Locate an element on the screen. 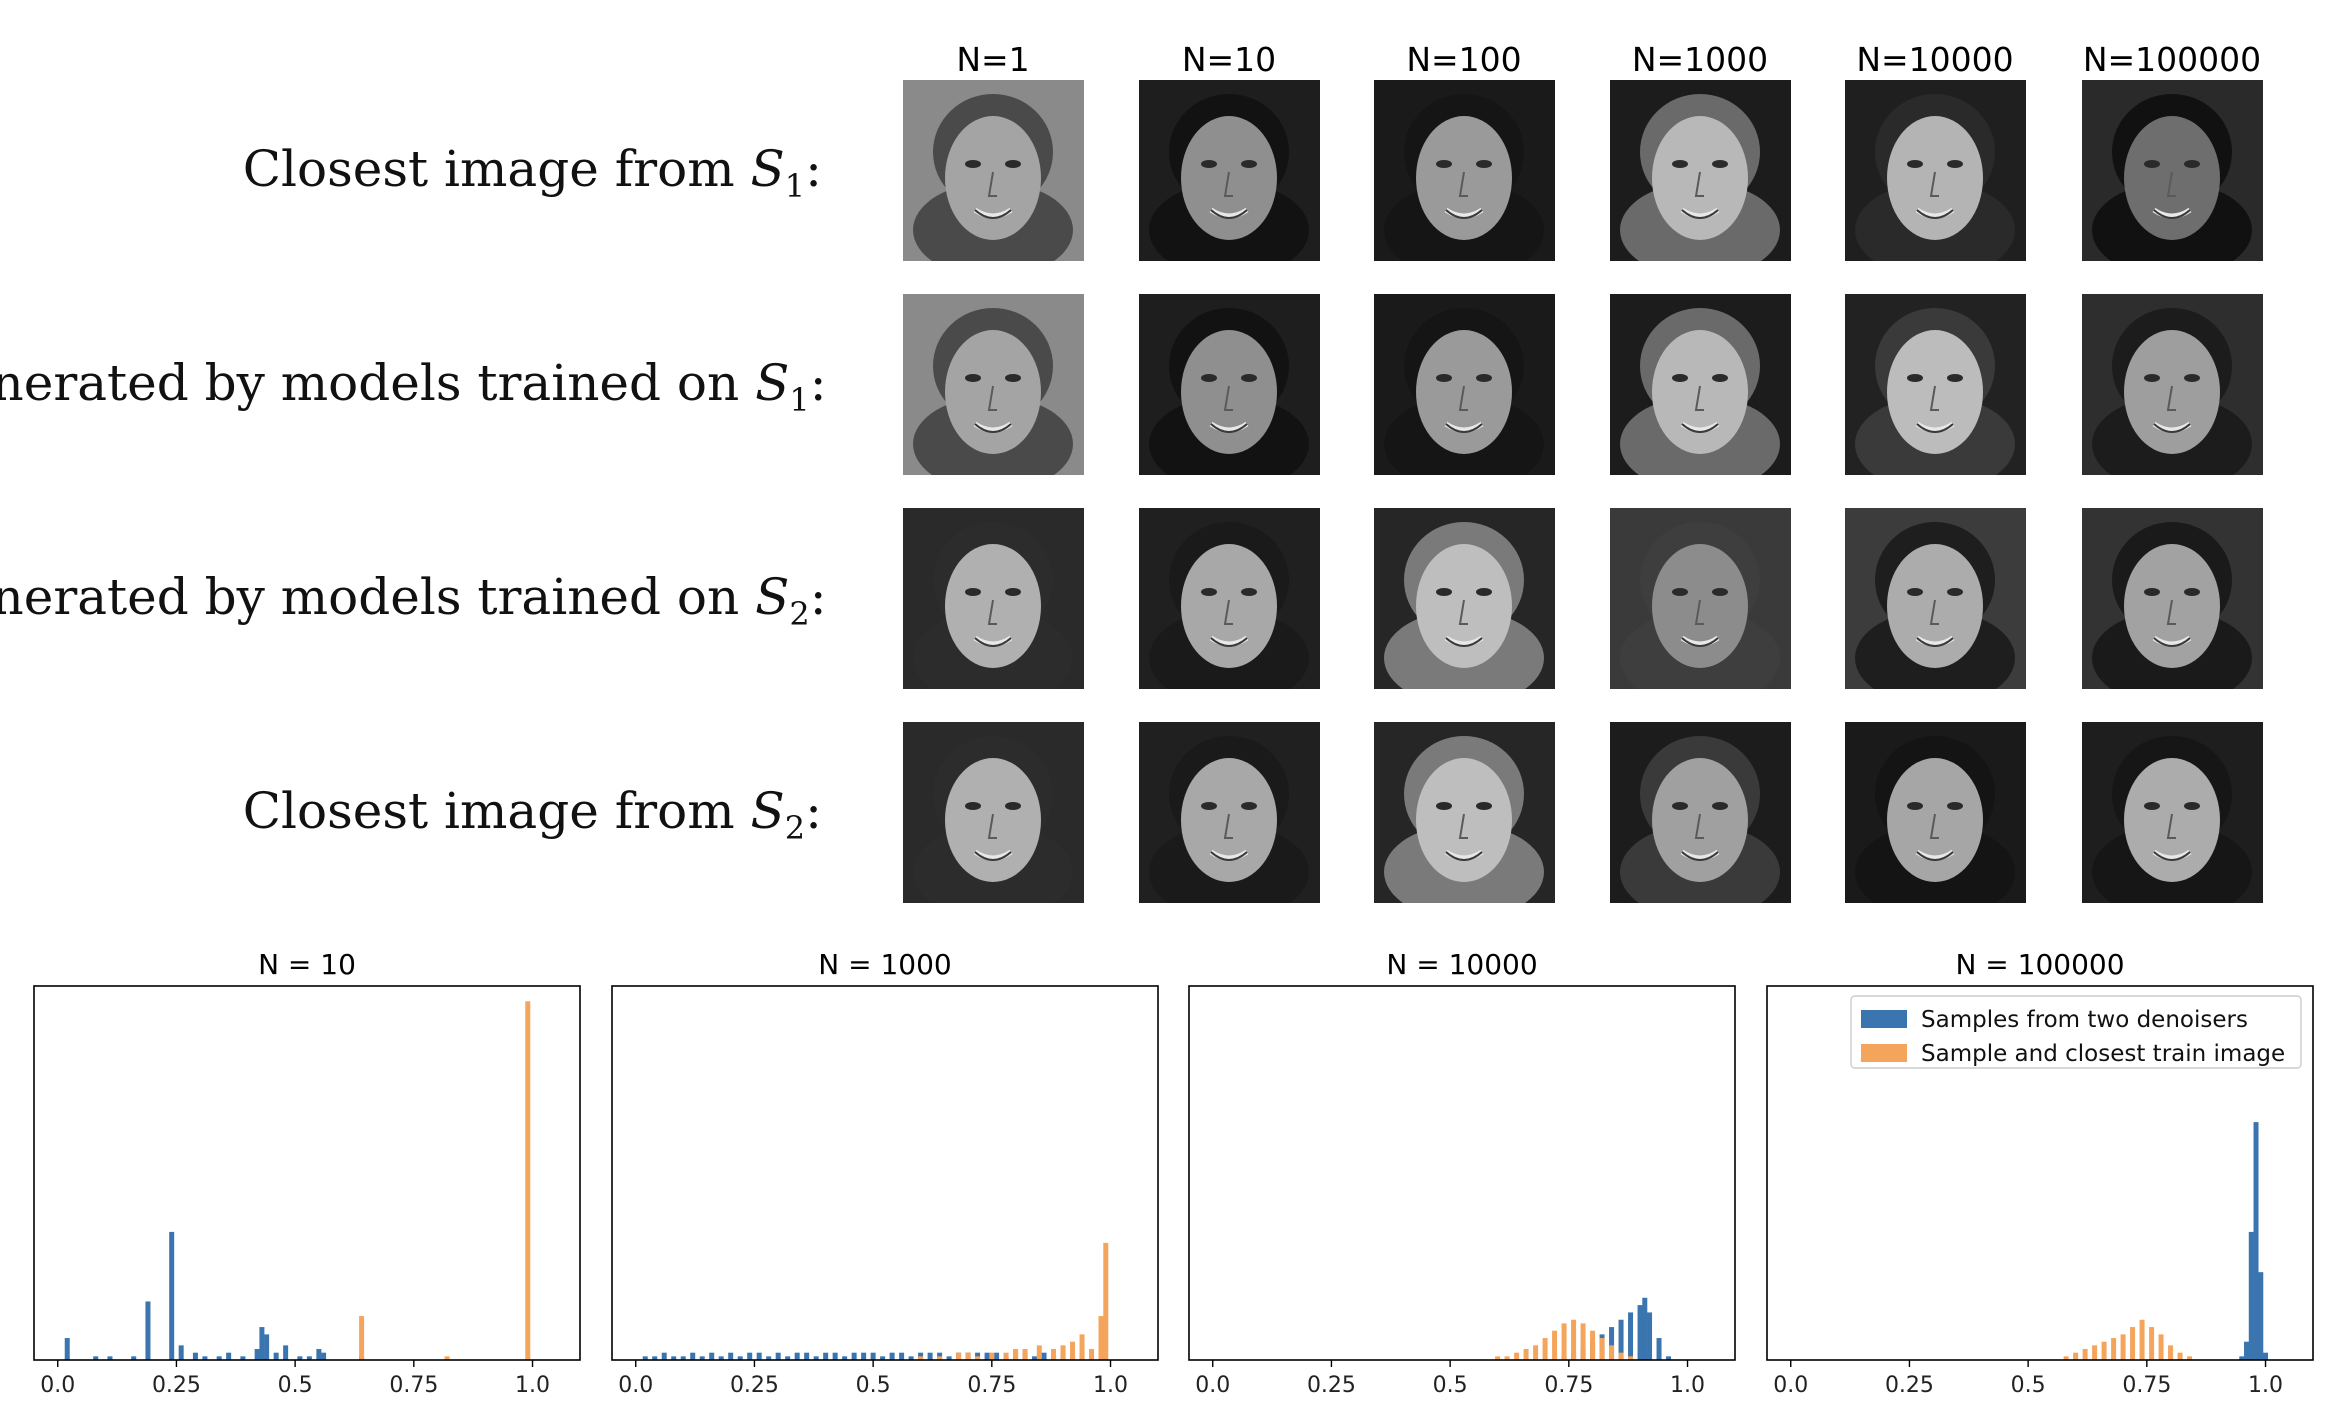 The width and height of the screenshot is (2330, 1404). histogram-panel: N = 10000 0.0 0.25 0.5 0.75 1.0 is located at coordinates (1462, 1173).